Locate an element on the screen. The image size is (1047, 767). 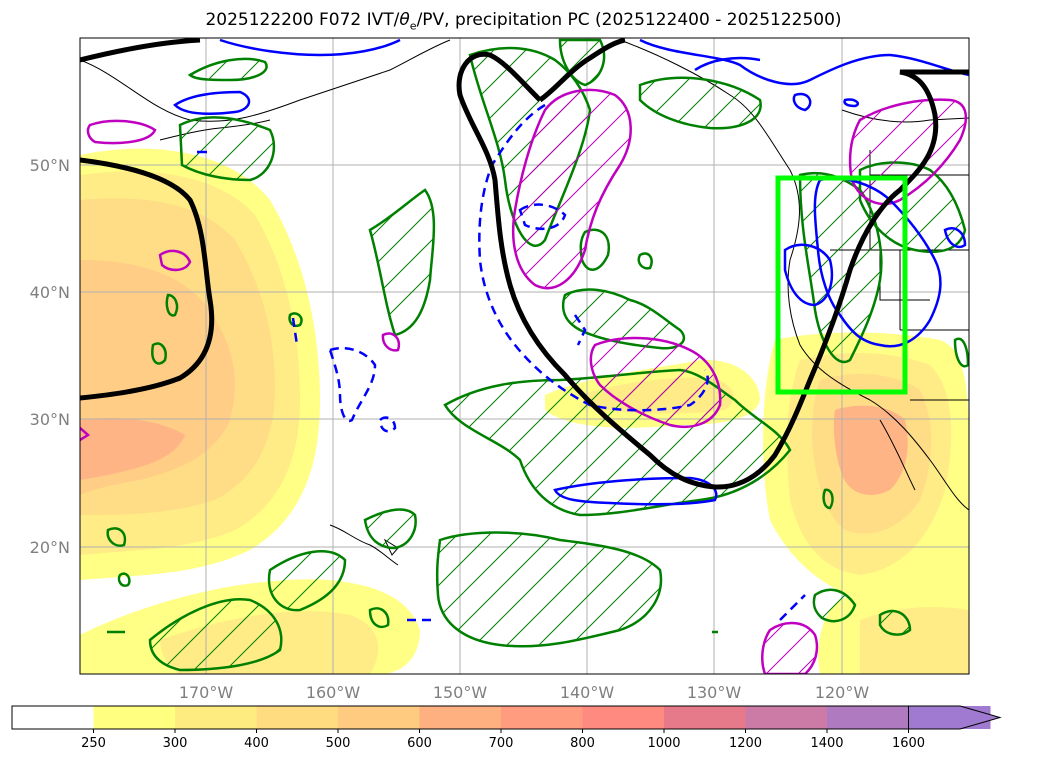
colorbar-tick-label: 600 is located at coordinates (419, 743).